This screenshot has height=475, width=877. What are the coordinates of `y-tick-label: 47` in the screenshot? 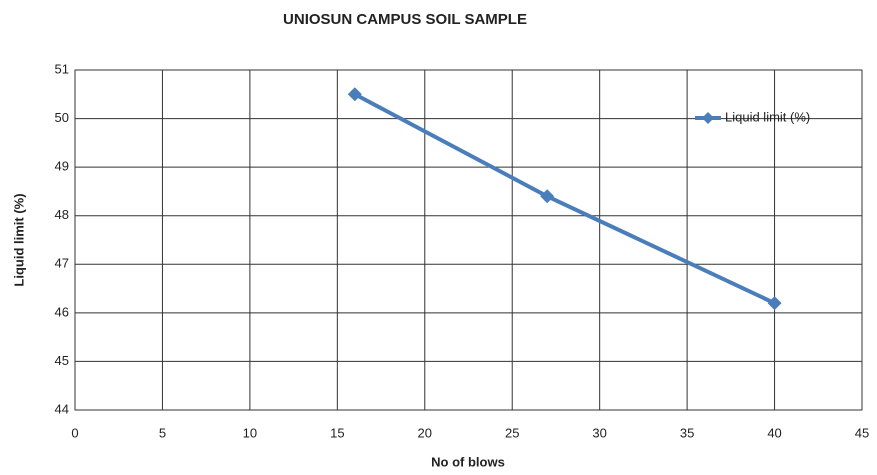 It's located at (62, 263).